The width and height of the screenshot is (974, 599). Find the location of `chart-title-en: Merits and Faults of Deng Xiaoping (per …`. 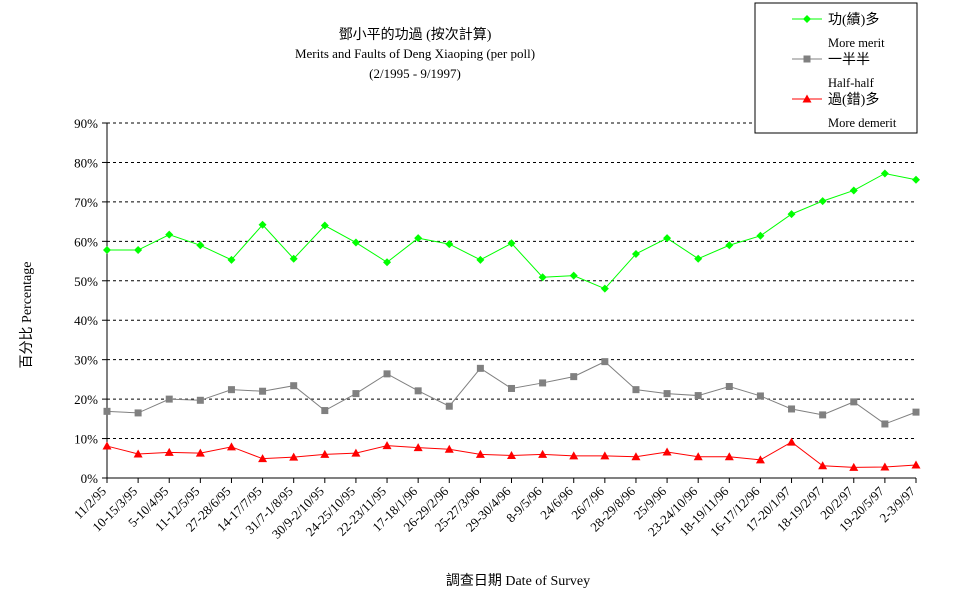

chart-title-en: Merits and Faults of Deng Xiaoping (per … is located at coordinates (415, 53).